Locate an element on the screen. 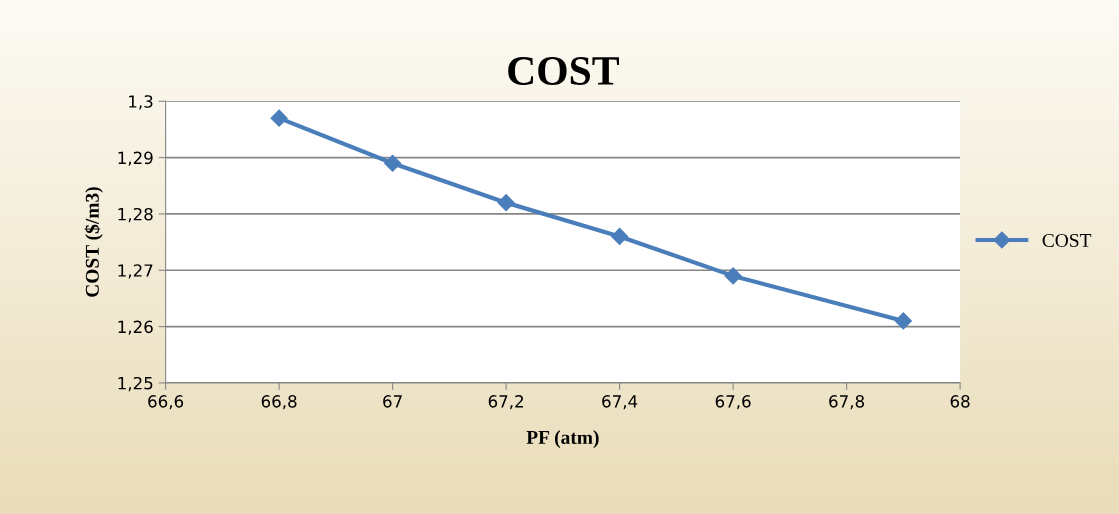  x-tick-label: 66,8 is located at coordinates (279, 402).